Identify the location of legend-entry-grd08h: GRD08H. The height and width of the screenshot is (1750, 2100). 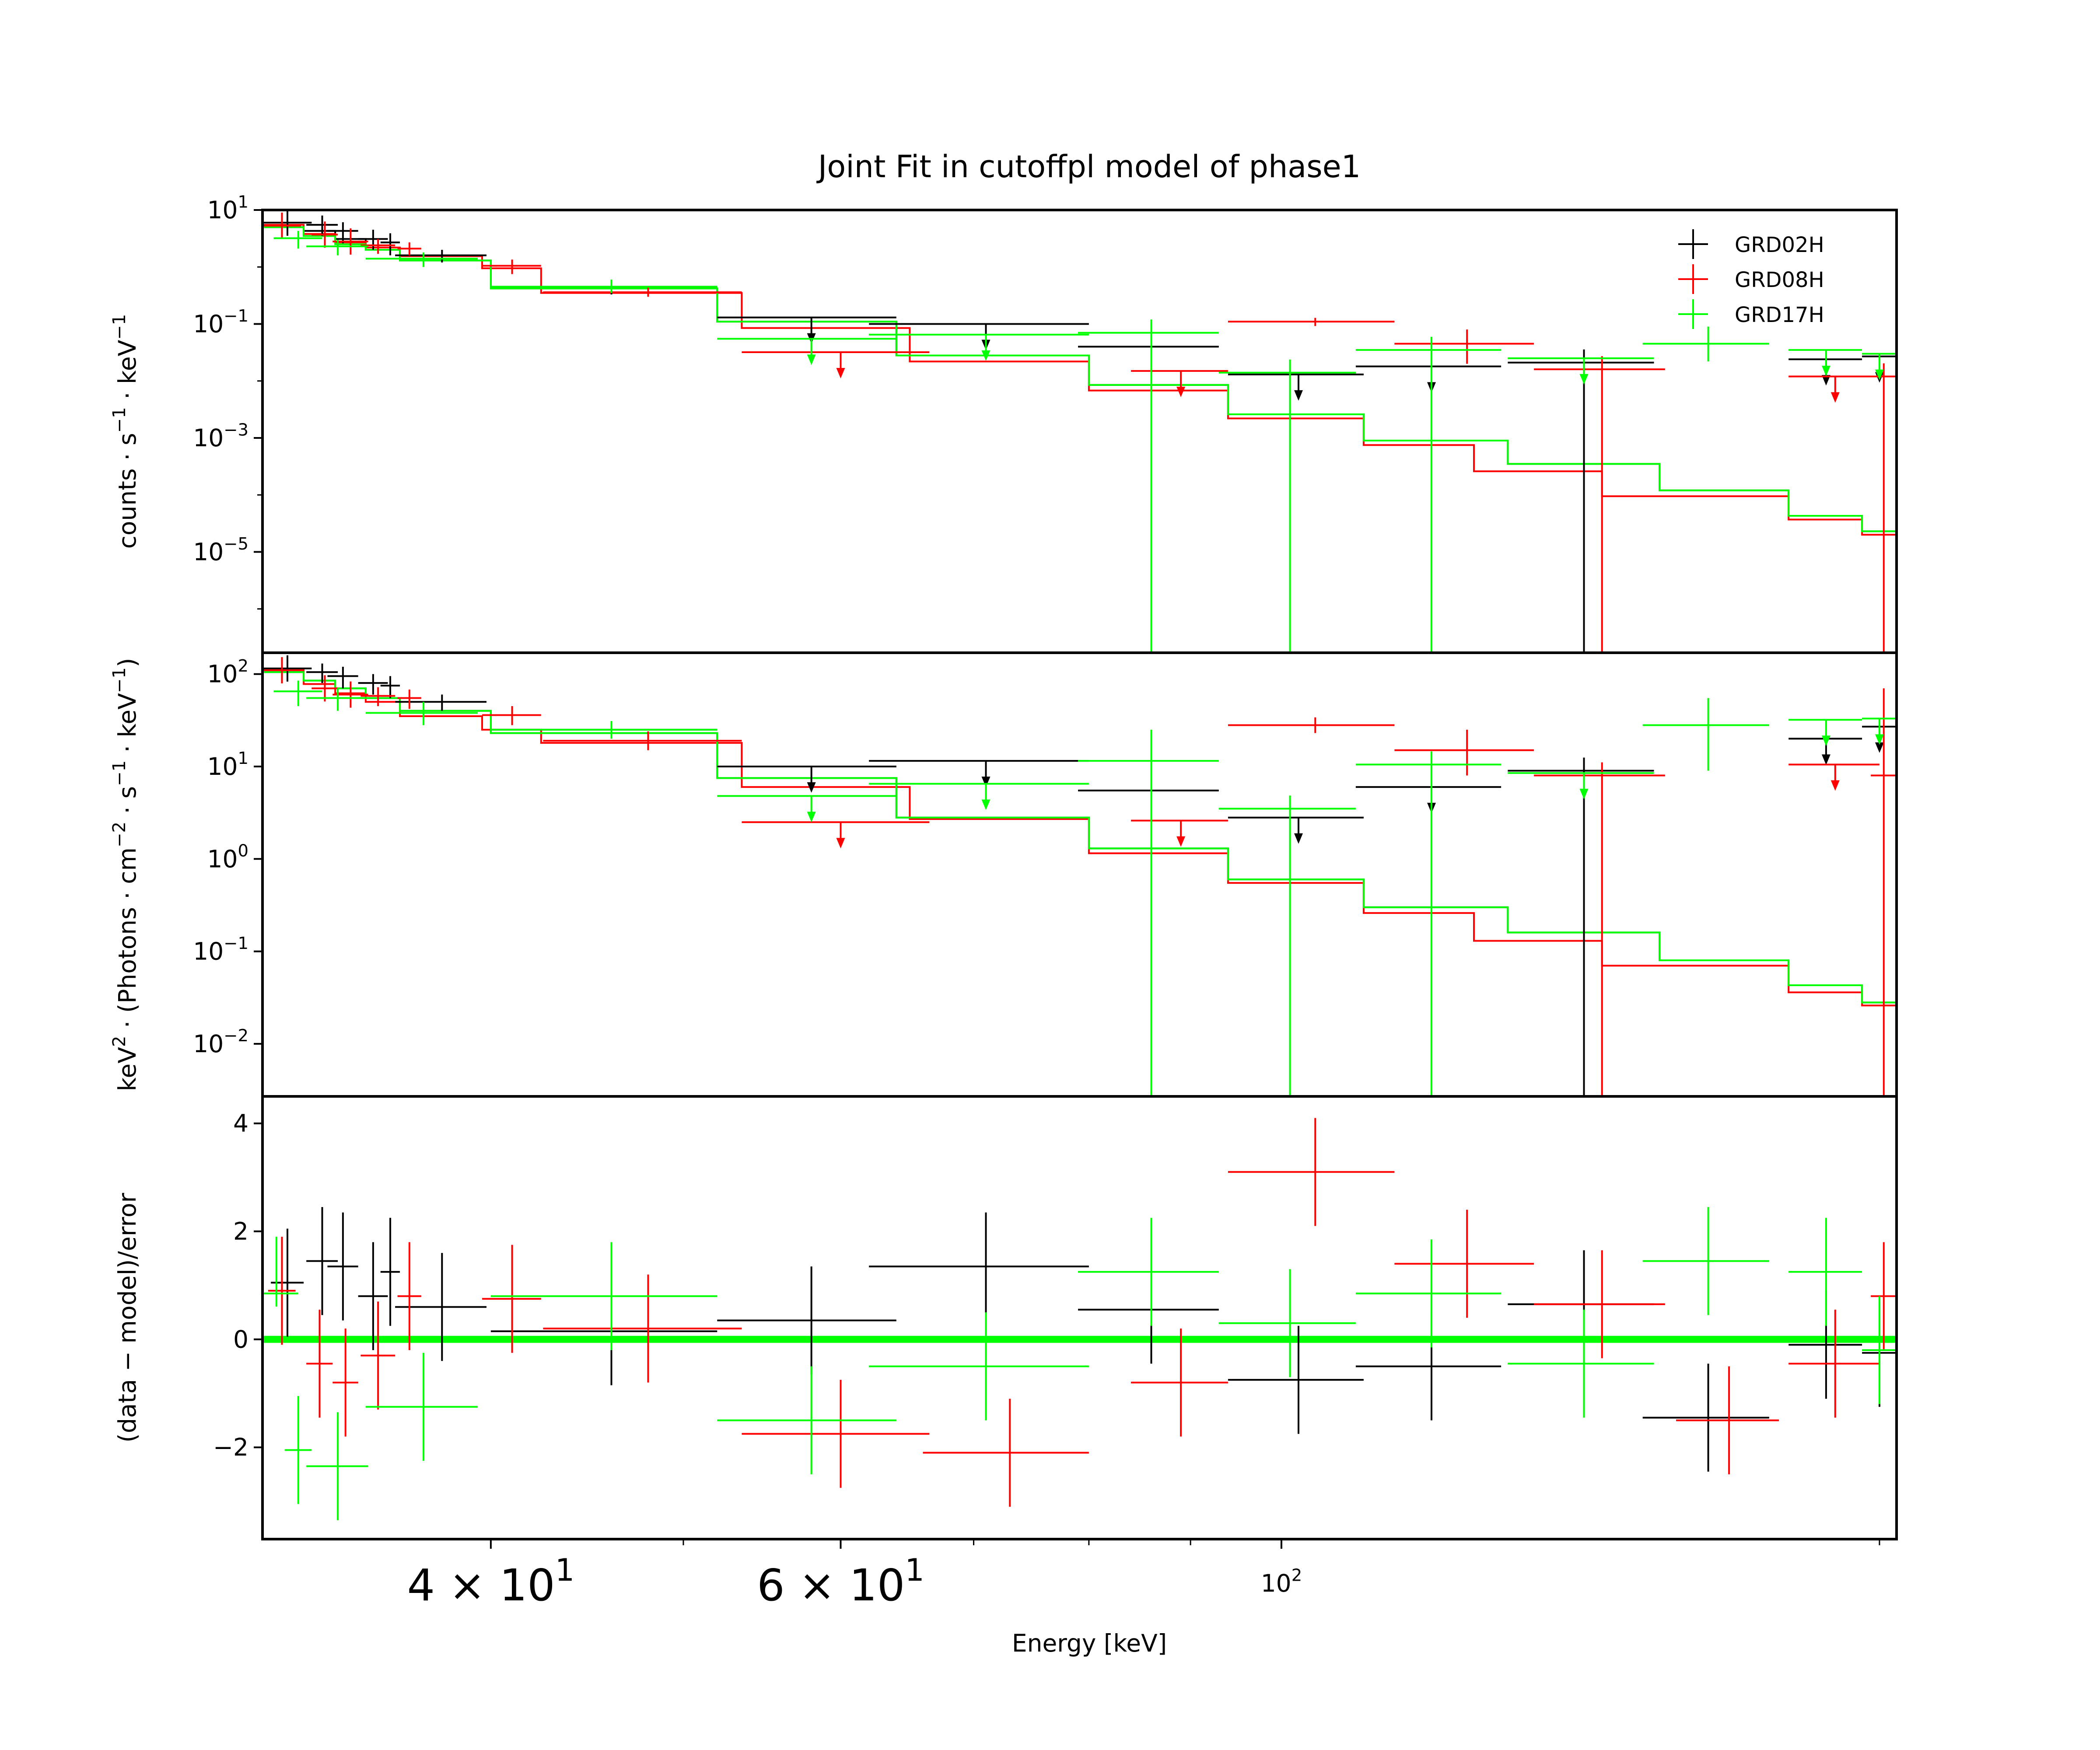
(1751, 279).